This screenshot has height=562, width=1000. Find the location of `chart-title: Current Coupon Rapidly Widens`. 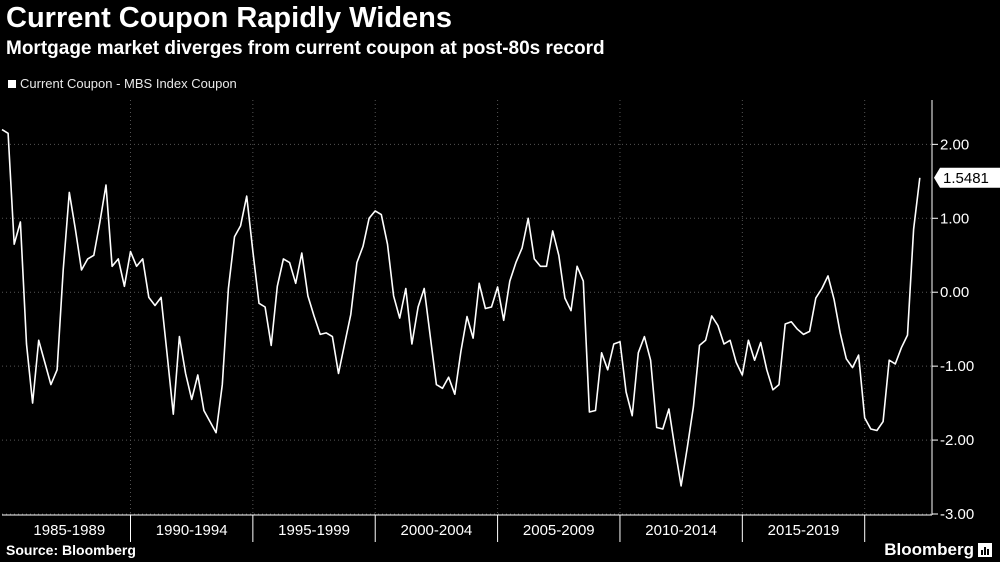

chart-title: Current Coupon Rapidly Widens is located at coordinates (229, 18).